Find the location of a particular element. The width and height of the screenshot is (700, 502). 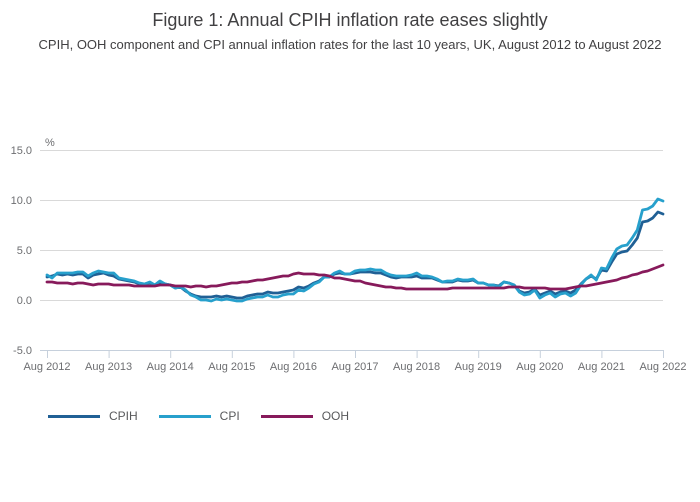

legend-swatch-cpih is located at coordinates (74, 416).